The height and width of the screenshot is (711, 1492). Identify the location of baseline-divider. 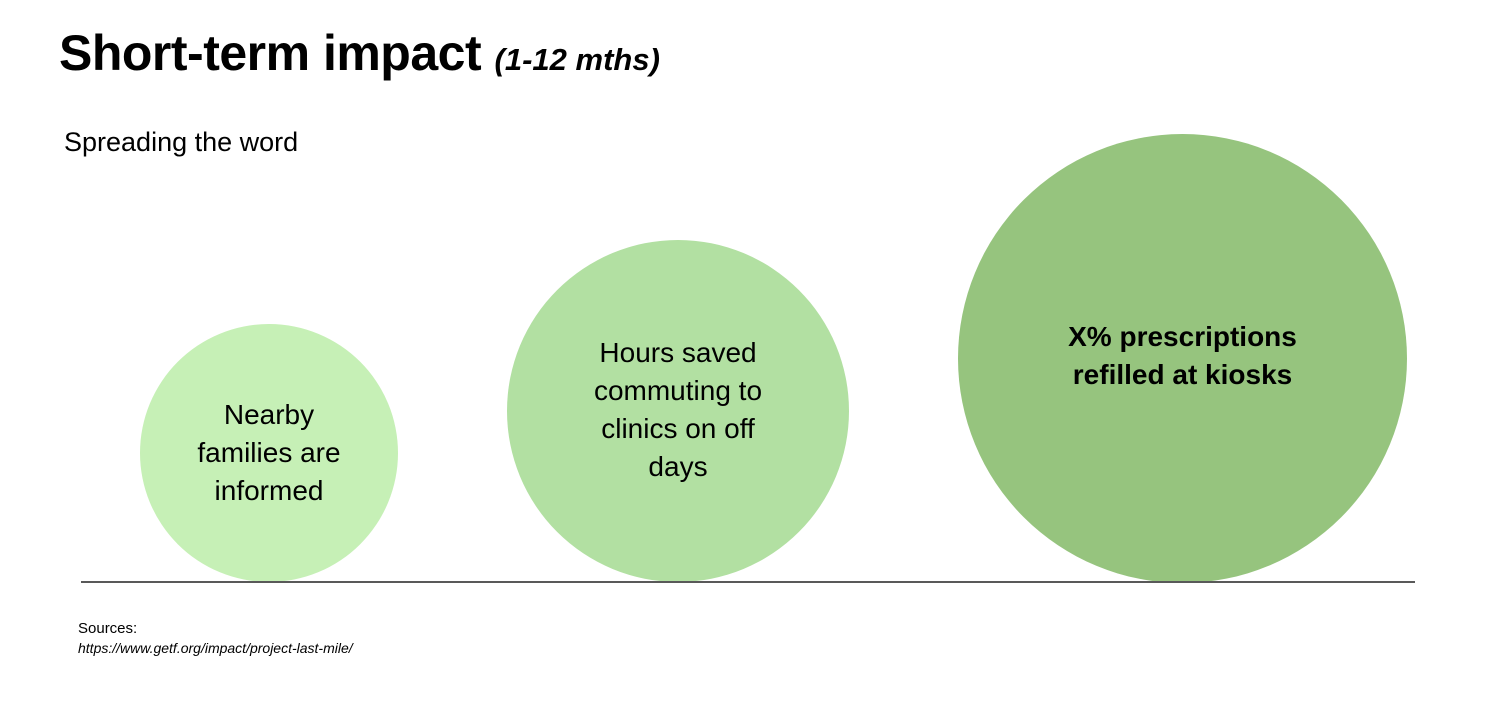
(748, 582).